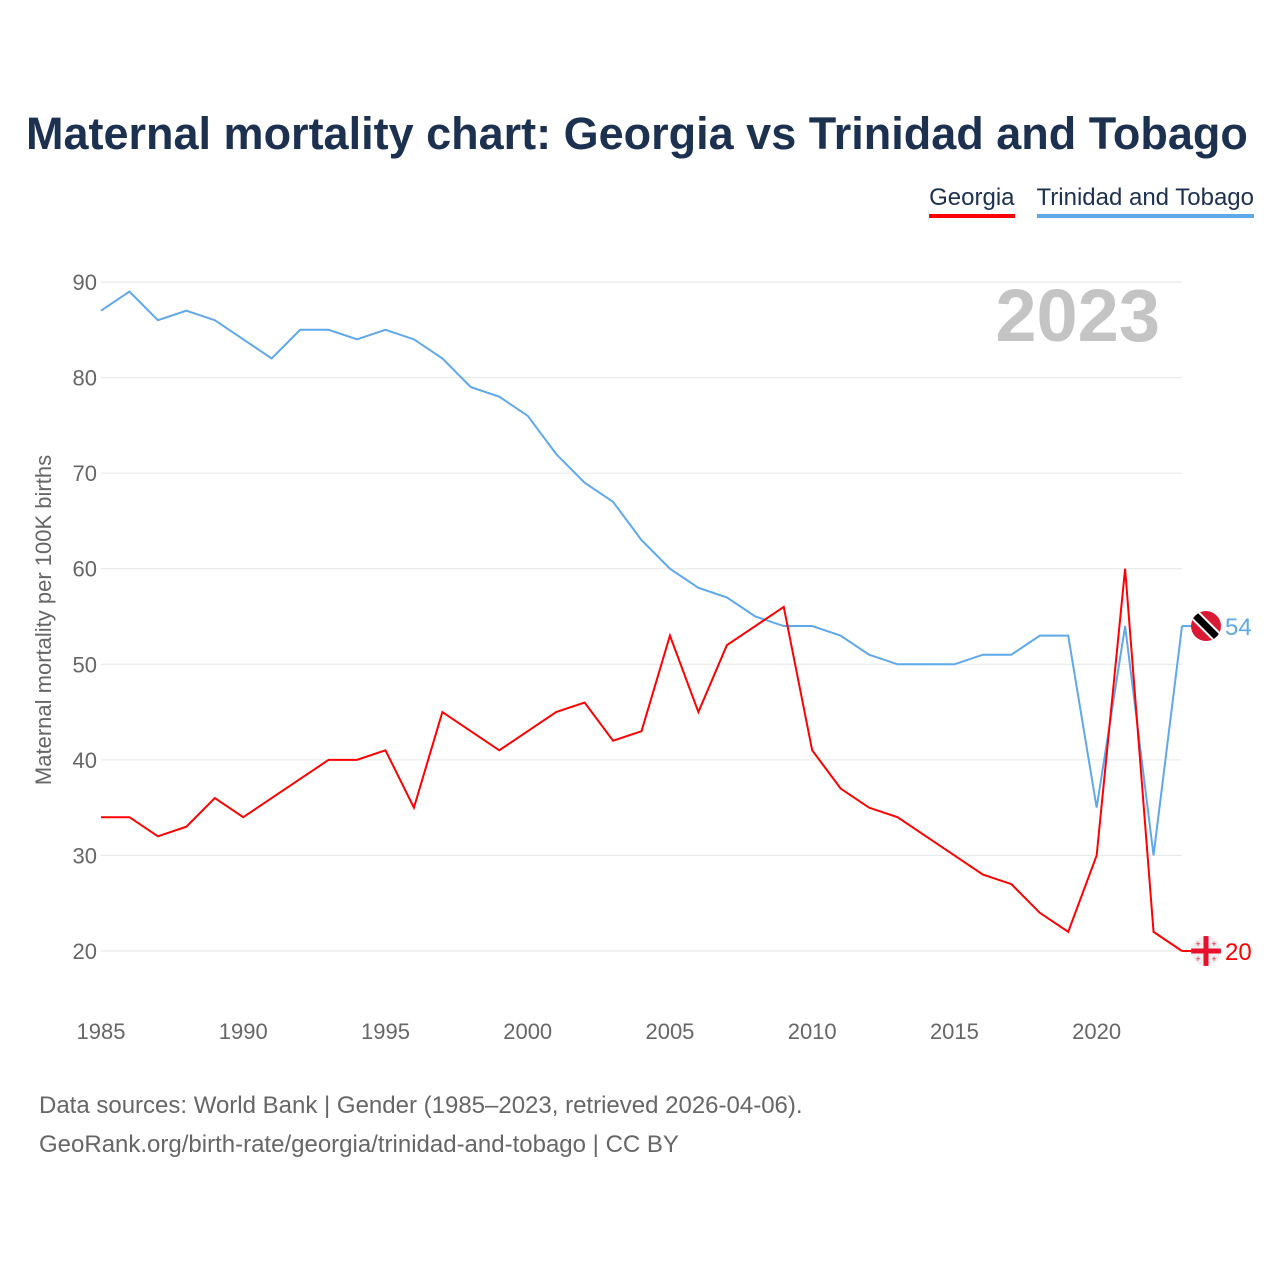 This screenshot has width=1280, height=1280. I want to click on y-tick-label: 40, so click(85, 760).